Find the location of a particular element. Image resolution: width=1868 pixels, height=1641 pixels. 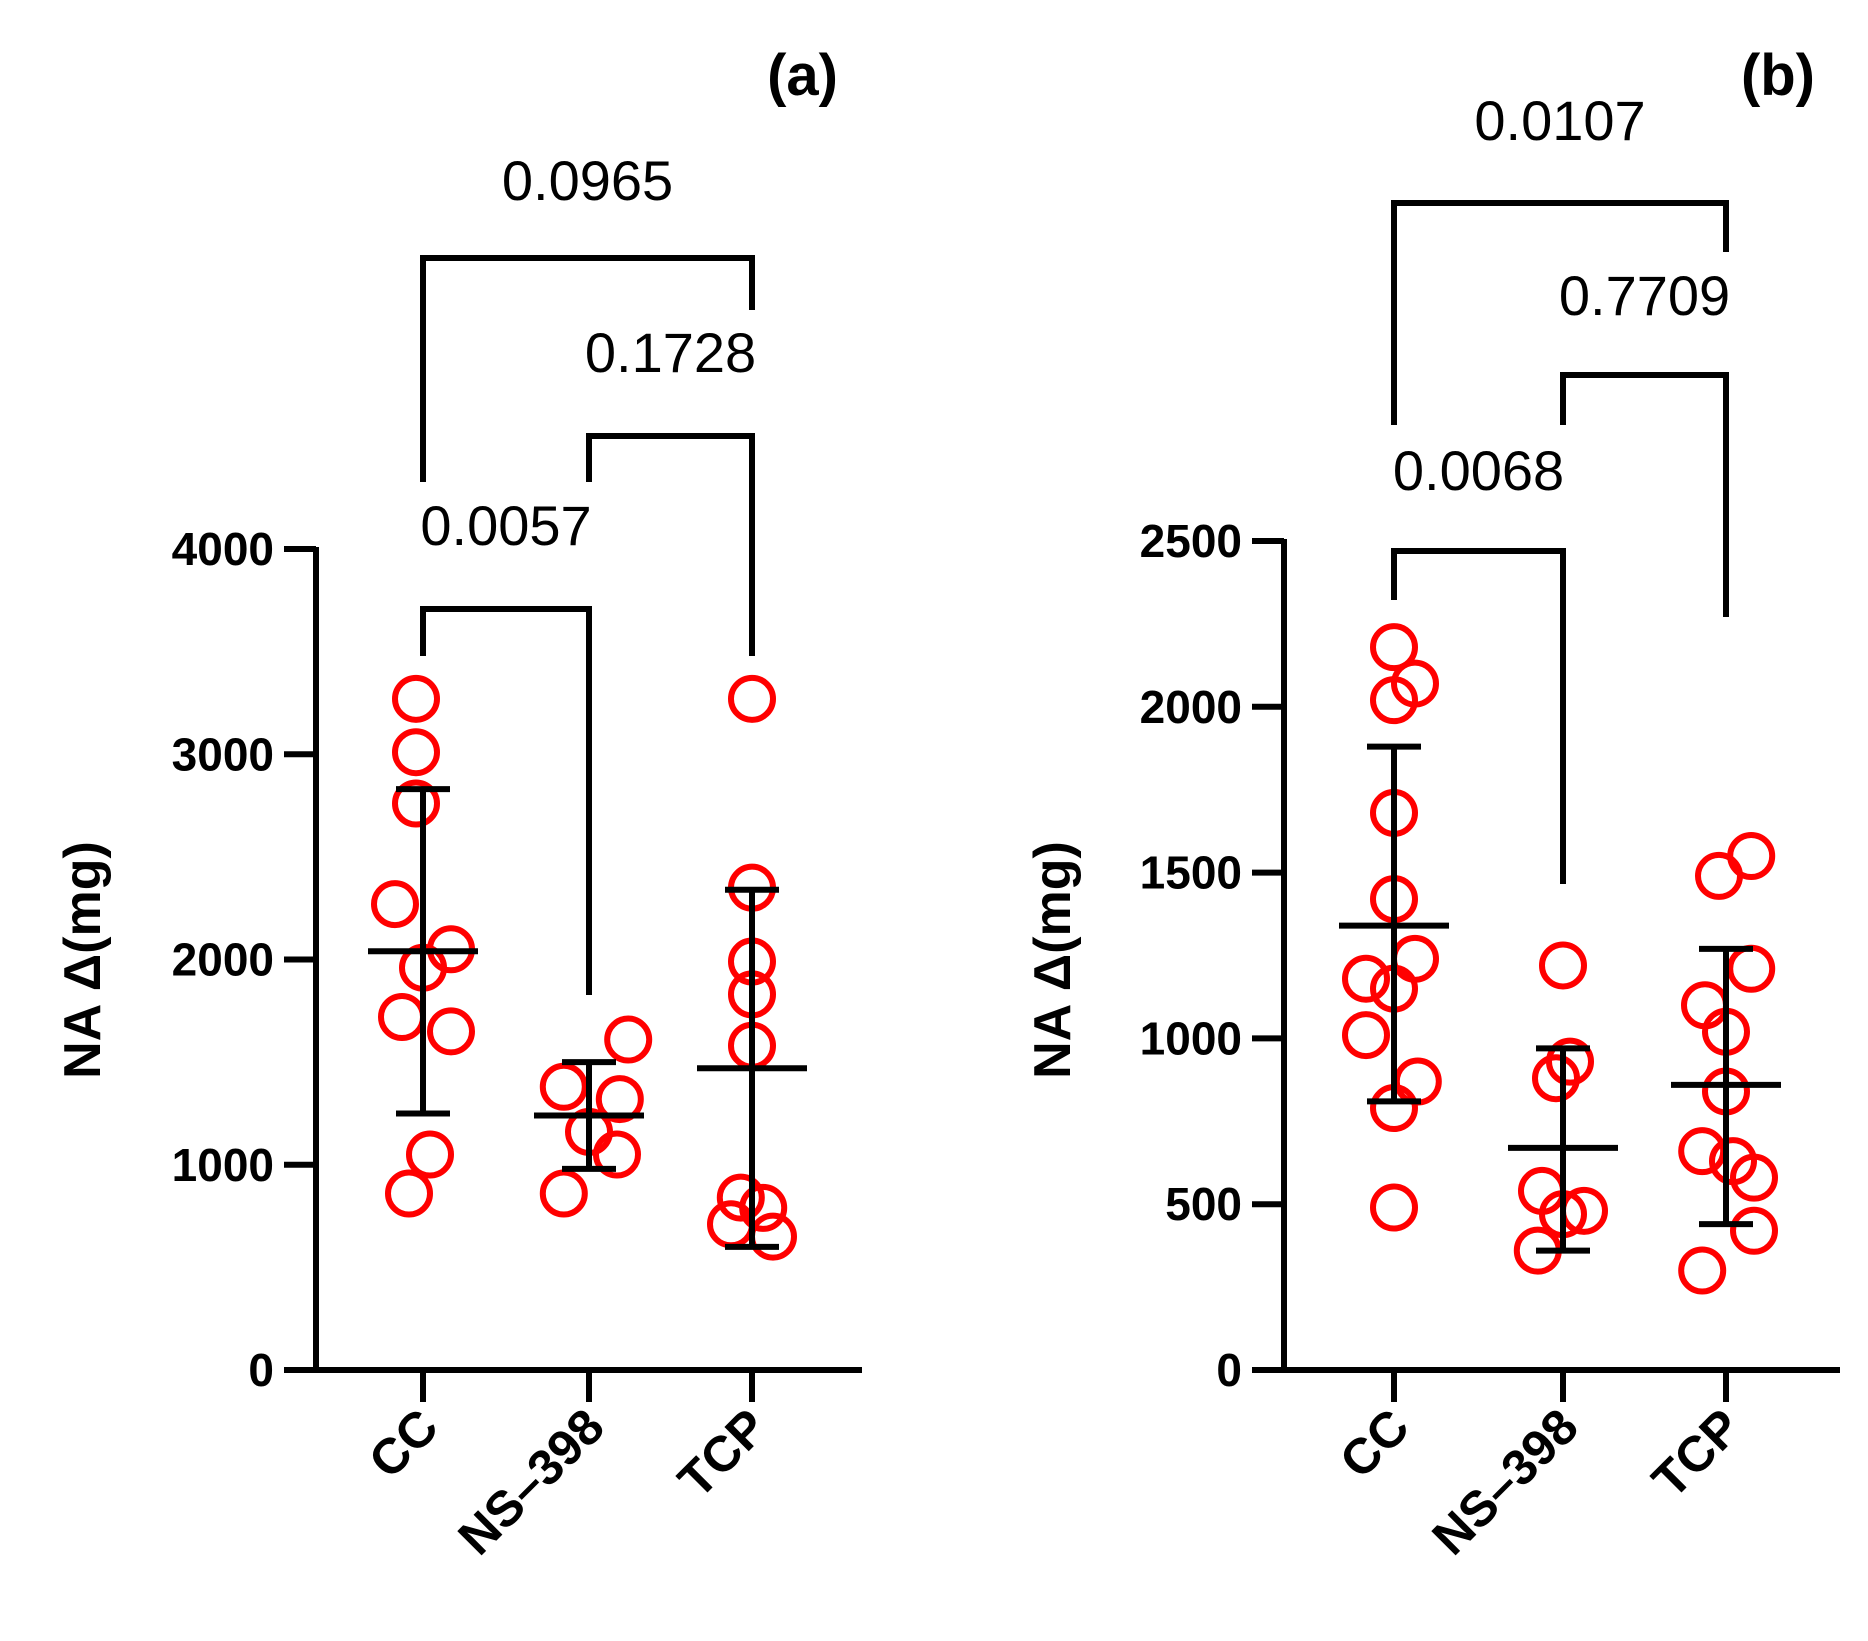

panel-b-y-tick-label: 2000 is located at coordinates (1191, 707).